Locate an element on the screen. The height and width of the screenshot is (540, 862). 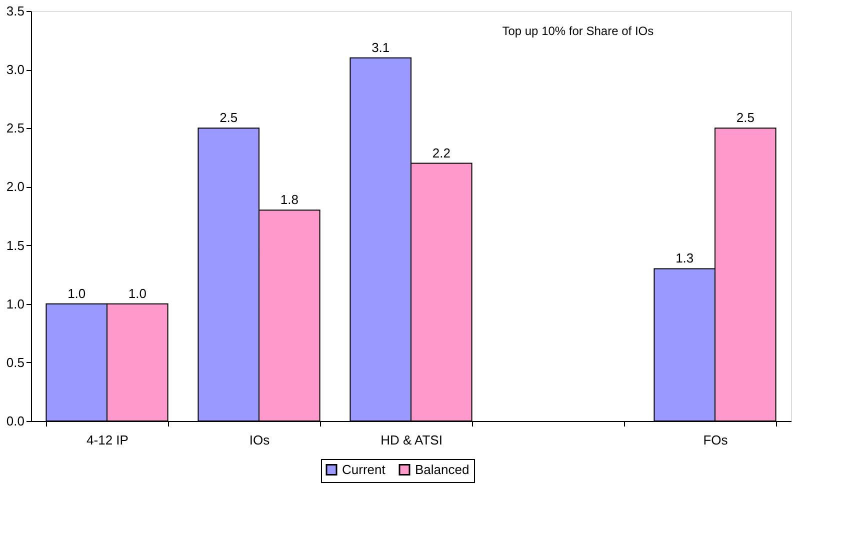
data-label: 1.8 is located at coordinates (289, 200).